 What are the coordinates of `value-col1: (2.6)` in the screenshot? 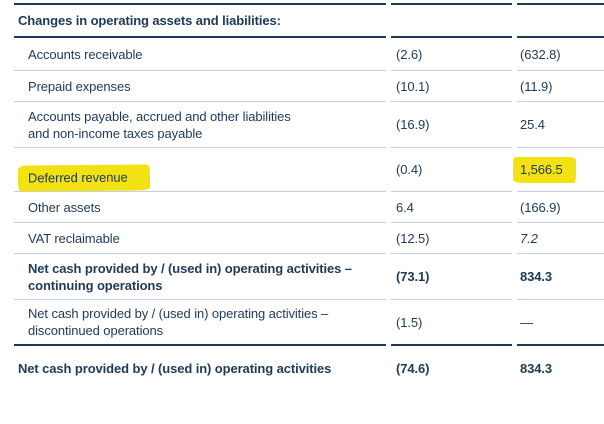 It's located at (451, 54).